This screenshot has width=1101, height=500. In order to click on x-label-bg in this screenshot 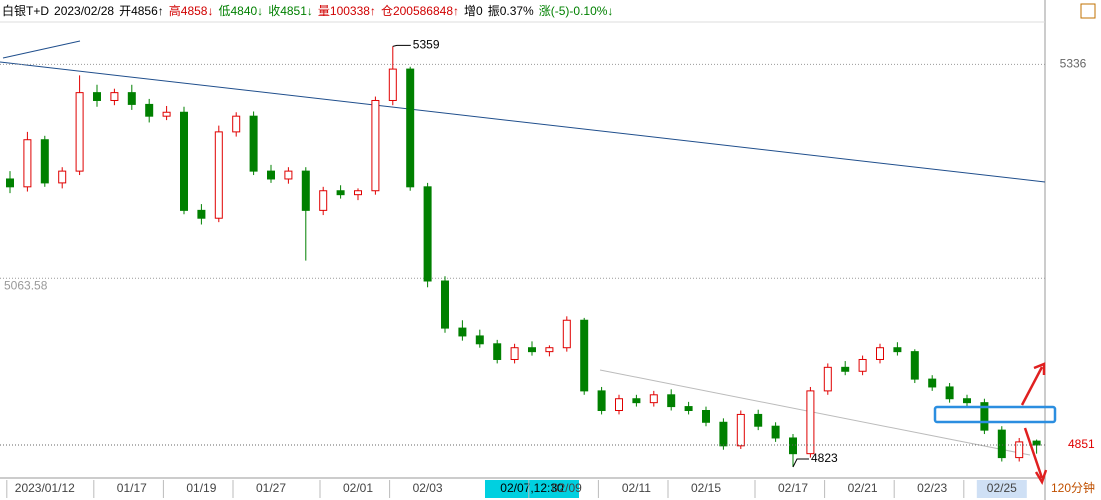, I will do `click(1001, 489)`.